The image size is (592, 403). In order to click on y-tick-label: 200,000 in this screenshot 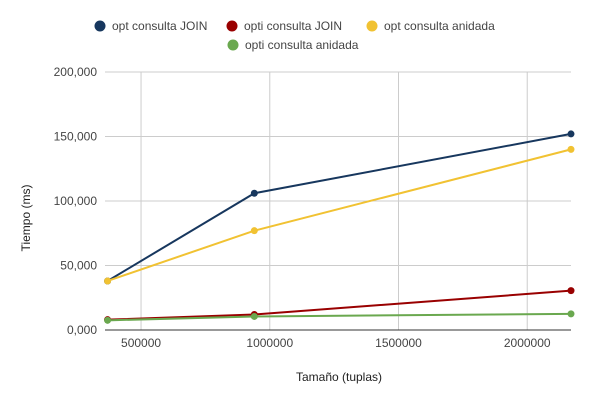, I will do `click(76, 72)`.